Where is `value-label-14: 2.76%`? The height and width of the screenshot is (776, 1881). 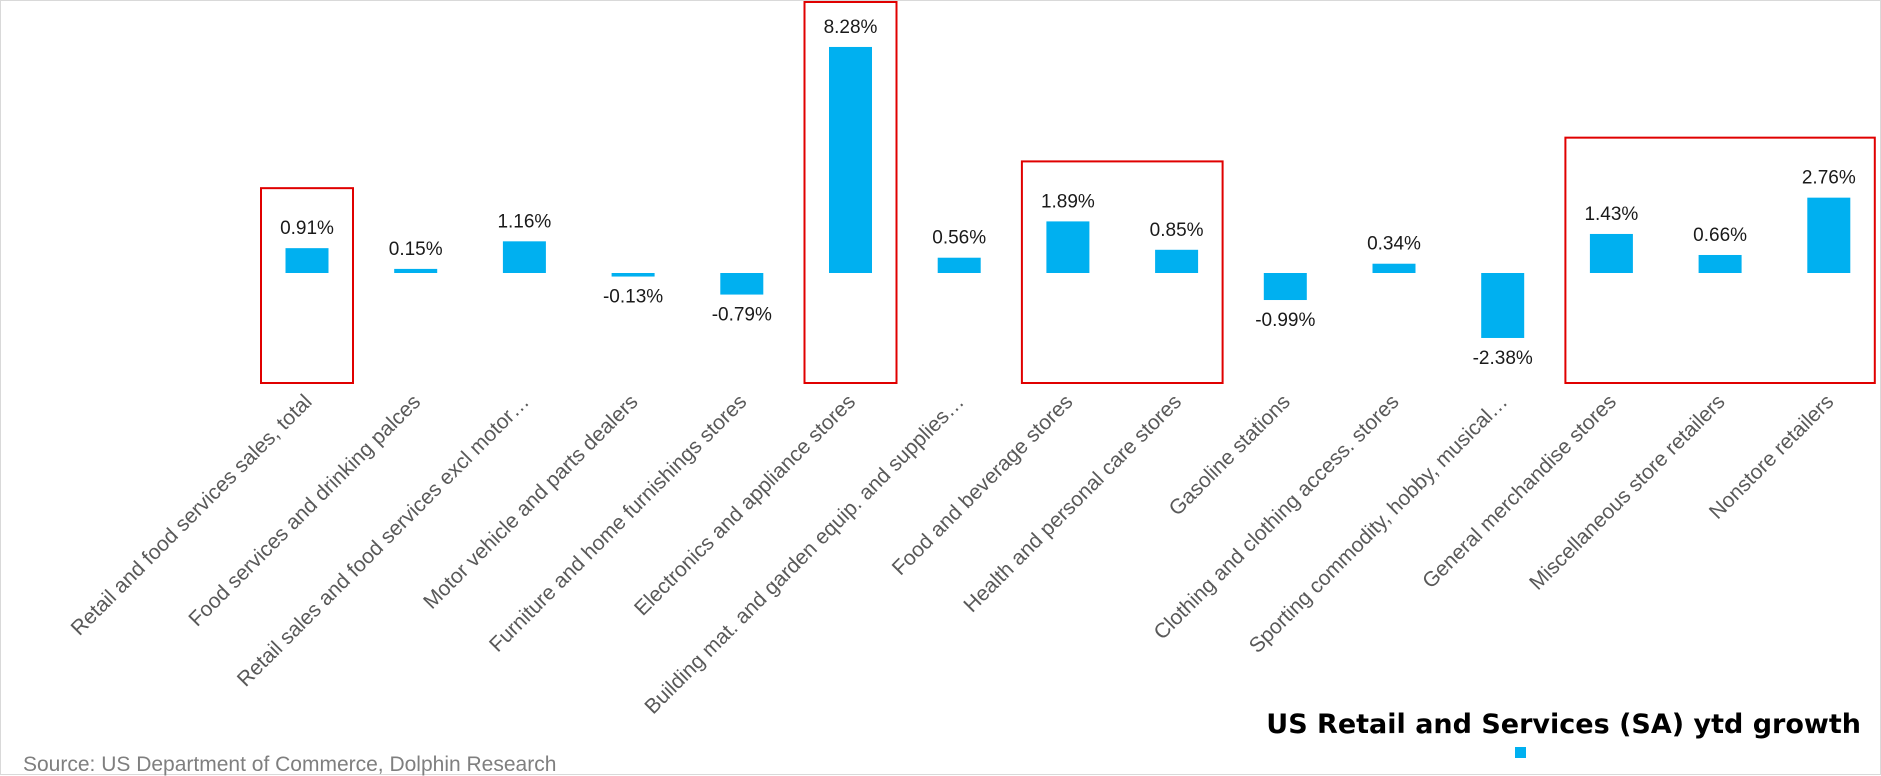
value-label-14: 2.76% is located at coordinates (1829, 178).